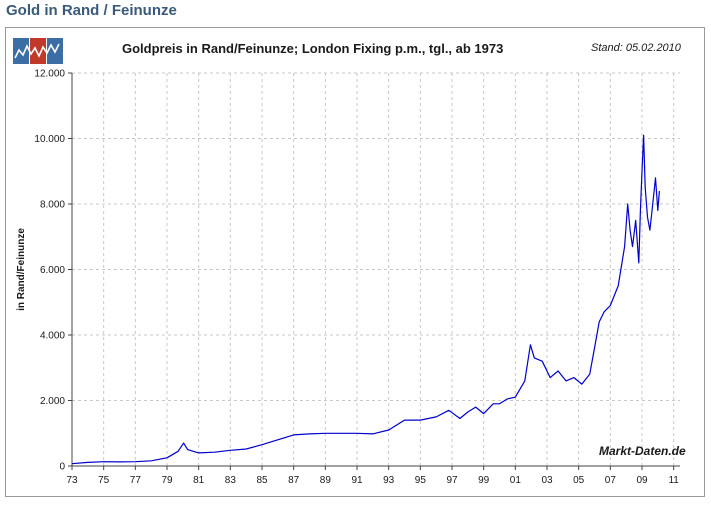  I want to click on x-tick-label: 07, so click(611, 480).